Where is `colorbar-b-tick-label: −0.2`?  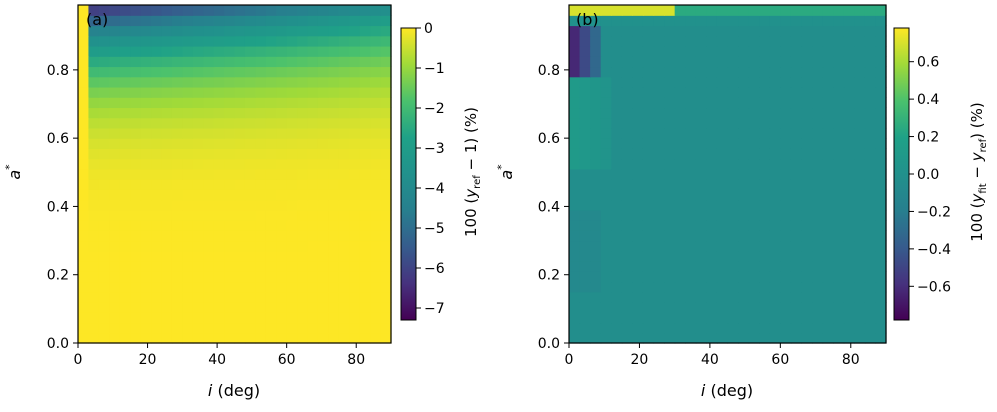 colorbar-b-tick-label: −0.2 is located at coordinates (934, 212).